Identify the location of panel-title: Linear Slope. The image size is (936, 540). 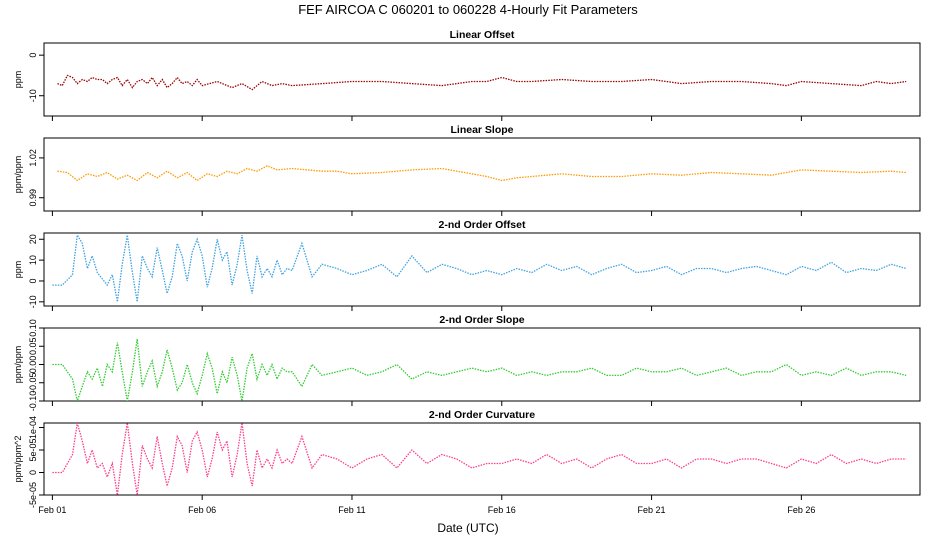
(481, 130).